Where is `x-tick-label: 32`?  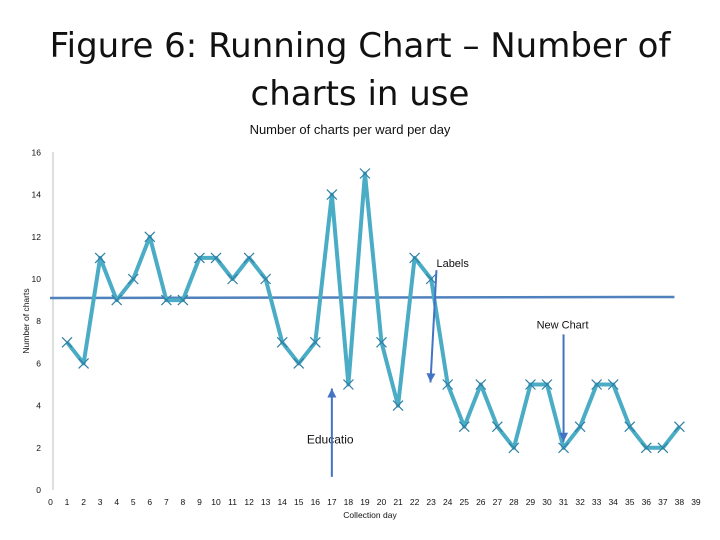 x-tick-label: 32 is located at coordinates (580, 502).